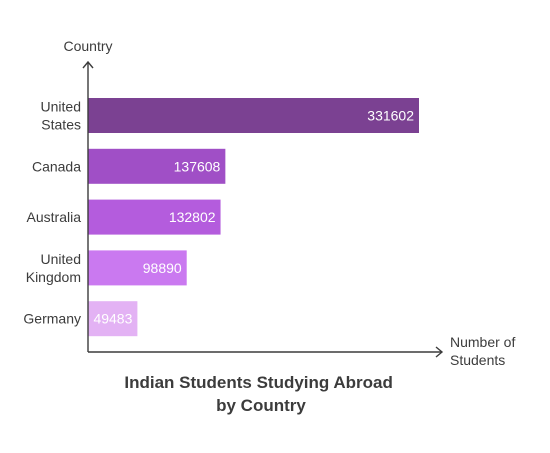 This screenshot has height=453, width=550. Describe the element at coordinates (53, 277) in the screenshot. I see `category-label-3-line-1: Kingdom` at that location.